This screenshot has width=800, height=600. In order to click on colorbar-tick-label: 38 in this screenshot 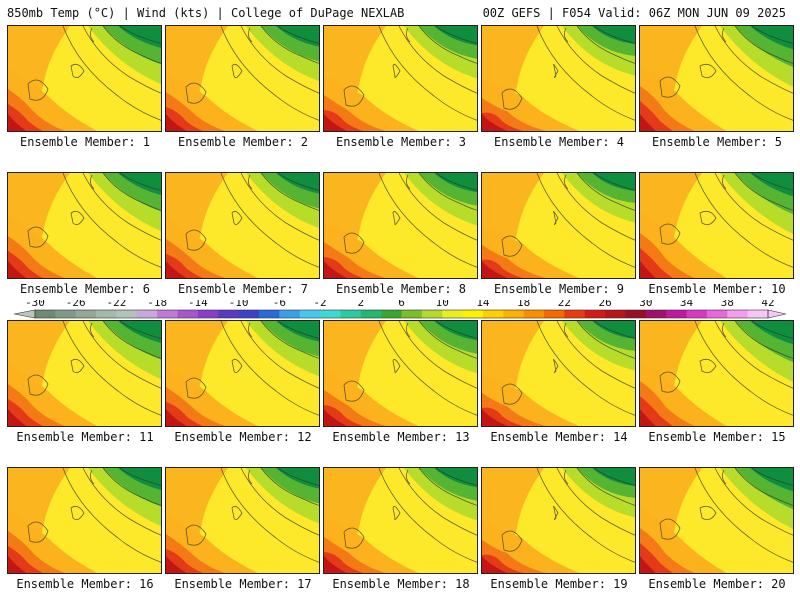, I will do `click(727, 304)`.